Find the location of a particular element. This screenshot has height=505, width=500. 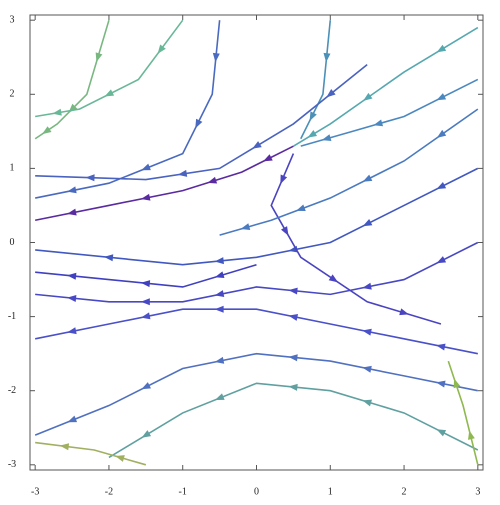

x-tick-label: 2 is located at coordinates (404, 491).